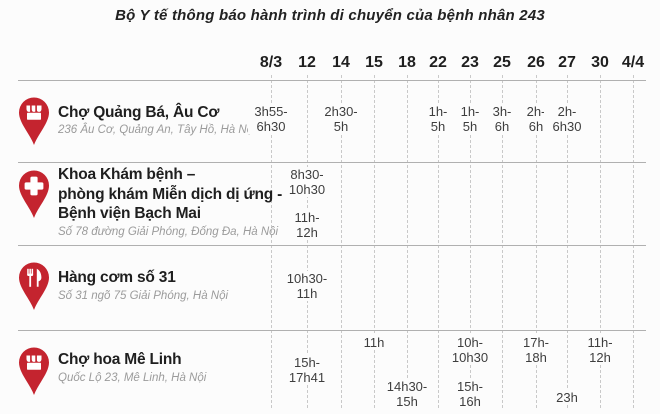  I want to click on location-address: Số 78 đường Giải Phóng, Đống Đa, Hà Nội, so click(168, 232).